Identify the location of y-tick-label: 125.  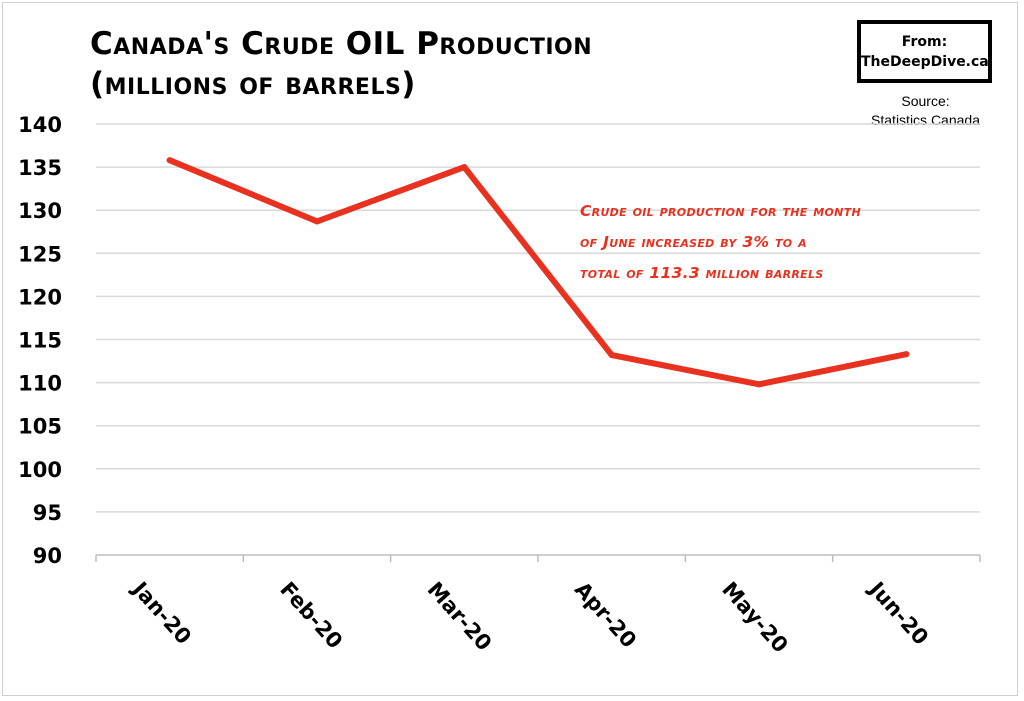
(40, 254).